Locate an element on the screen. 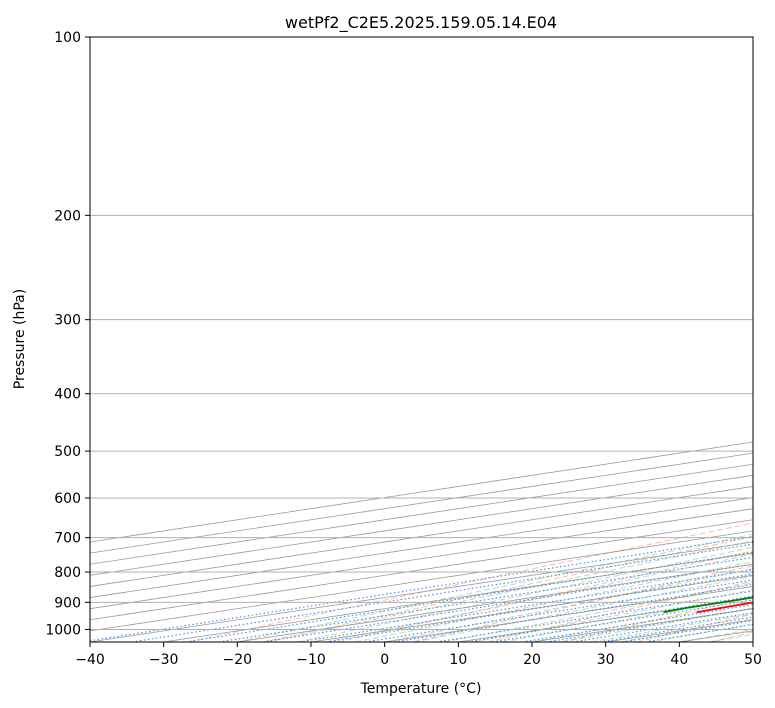 This screenshot has height=708, width=775. chart-title: wetPf2_C2E5.2025.159.05.14.E04 is located at coordinates (421, 23).